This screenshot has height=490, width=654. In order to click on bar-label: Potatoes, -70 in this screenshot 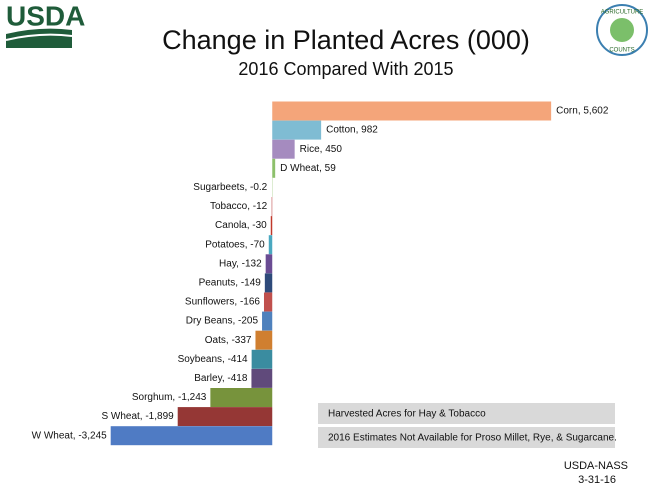, I will do `click(235, 244)`.